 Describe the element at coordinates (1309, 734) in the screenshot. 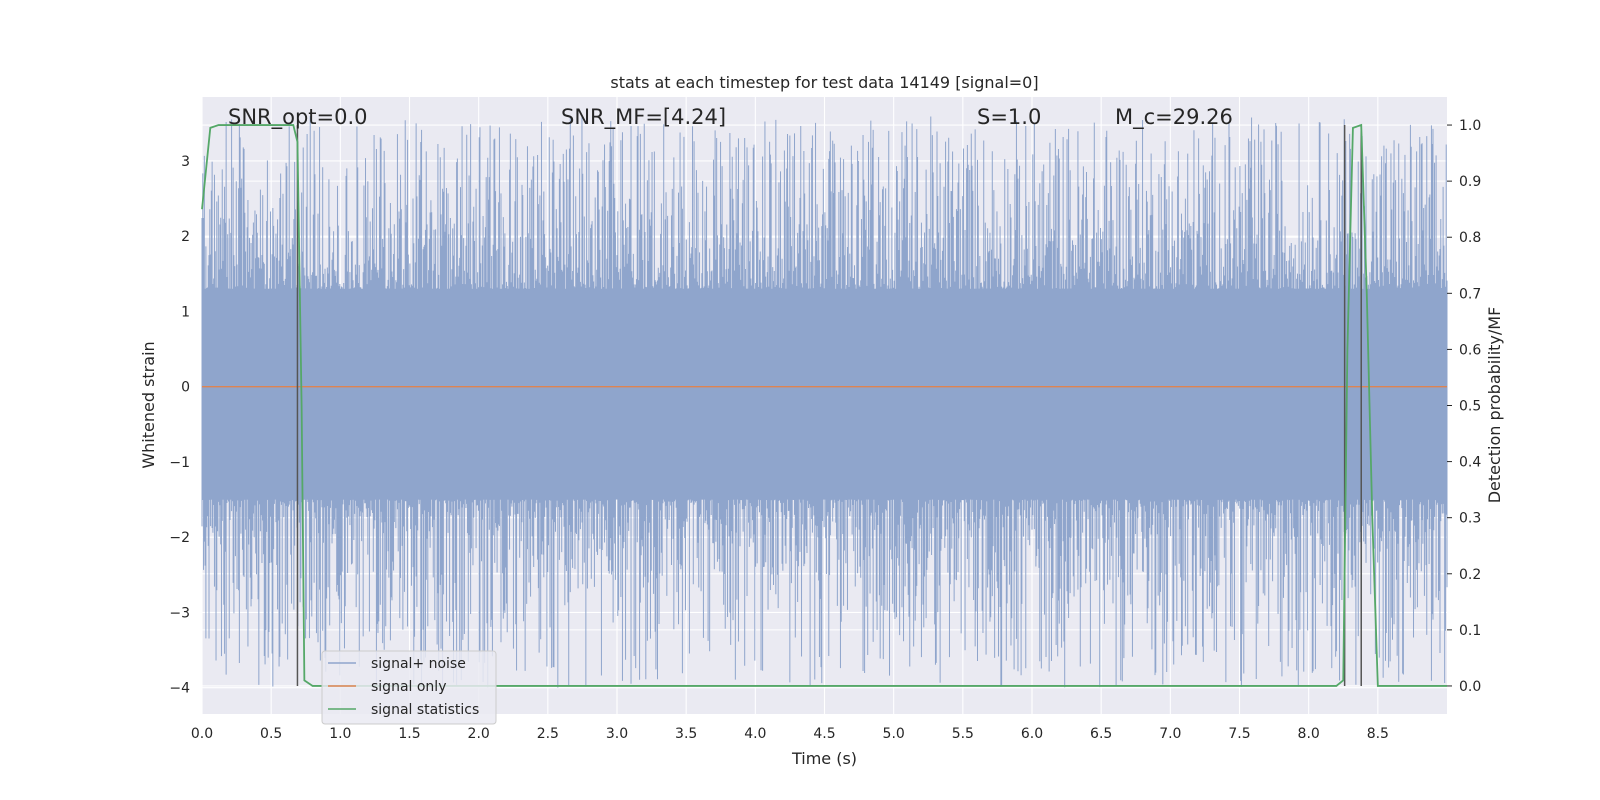

I see `x-tick-label: 8.0` at that location.